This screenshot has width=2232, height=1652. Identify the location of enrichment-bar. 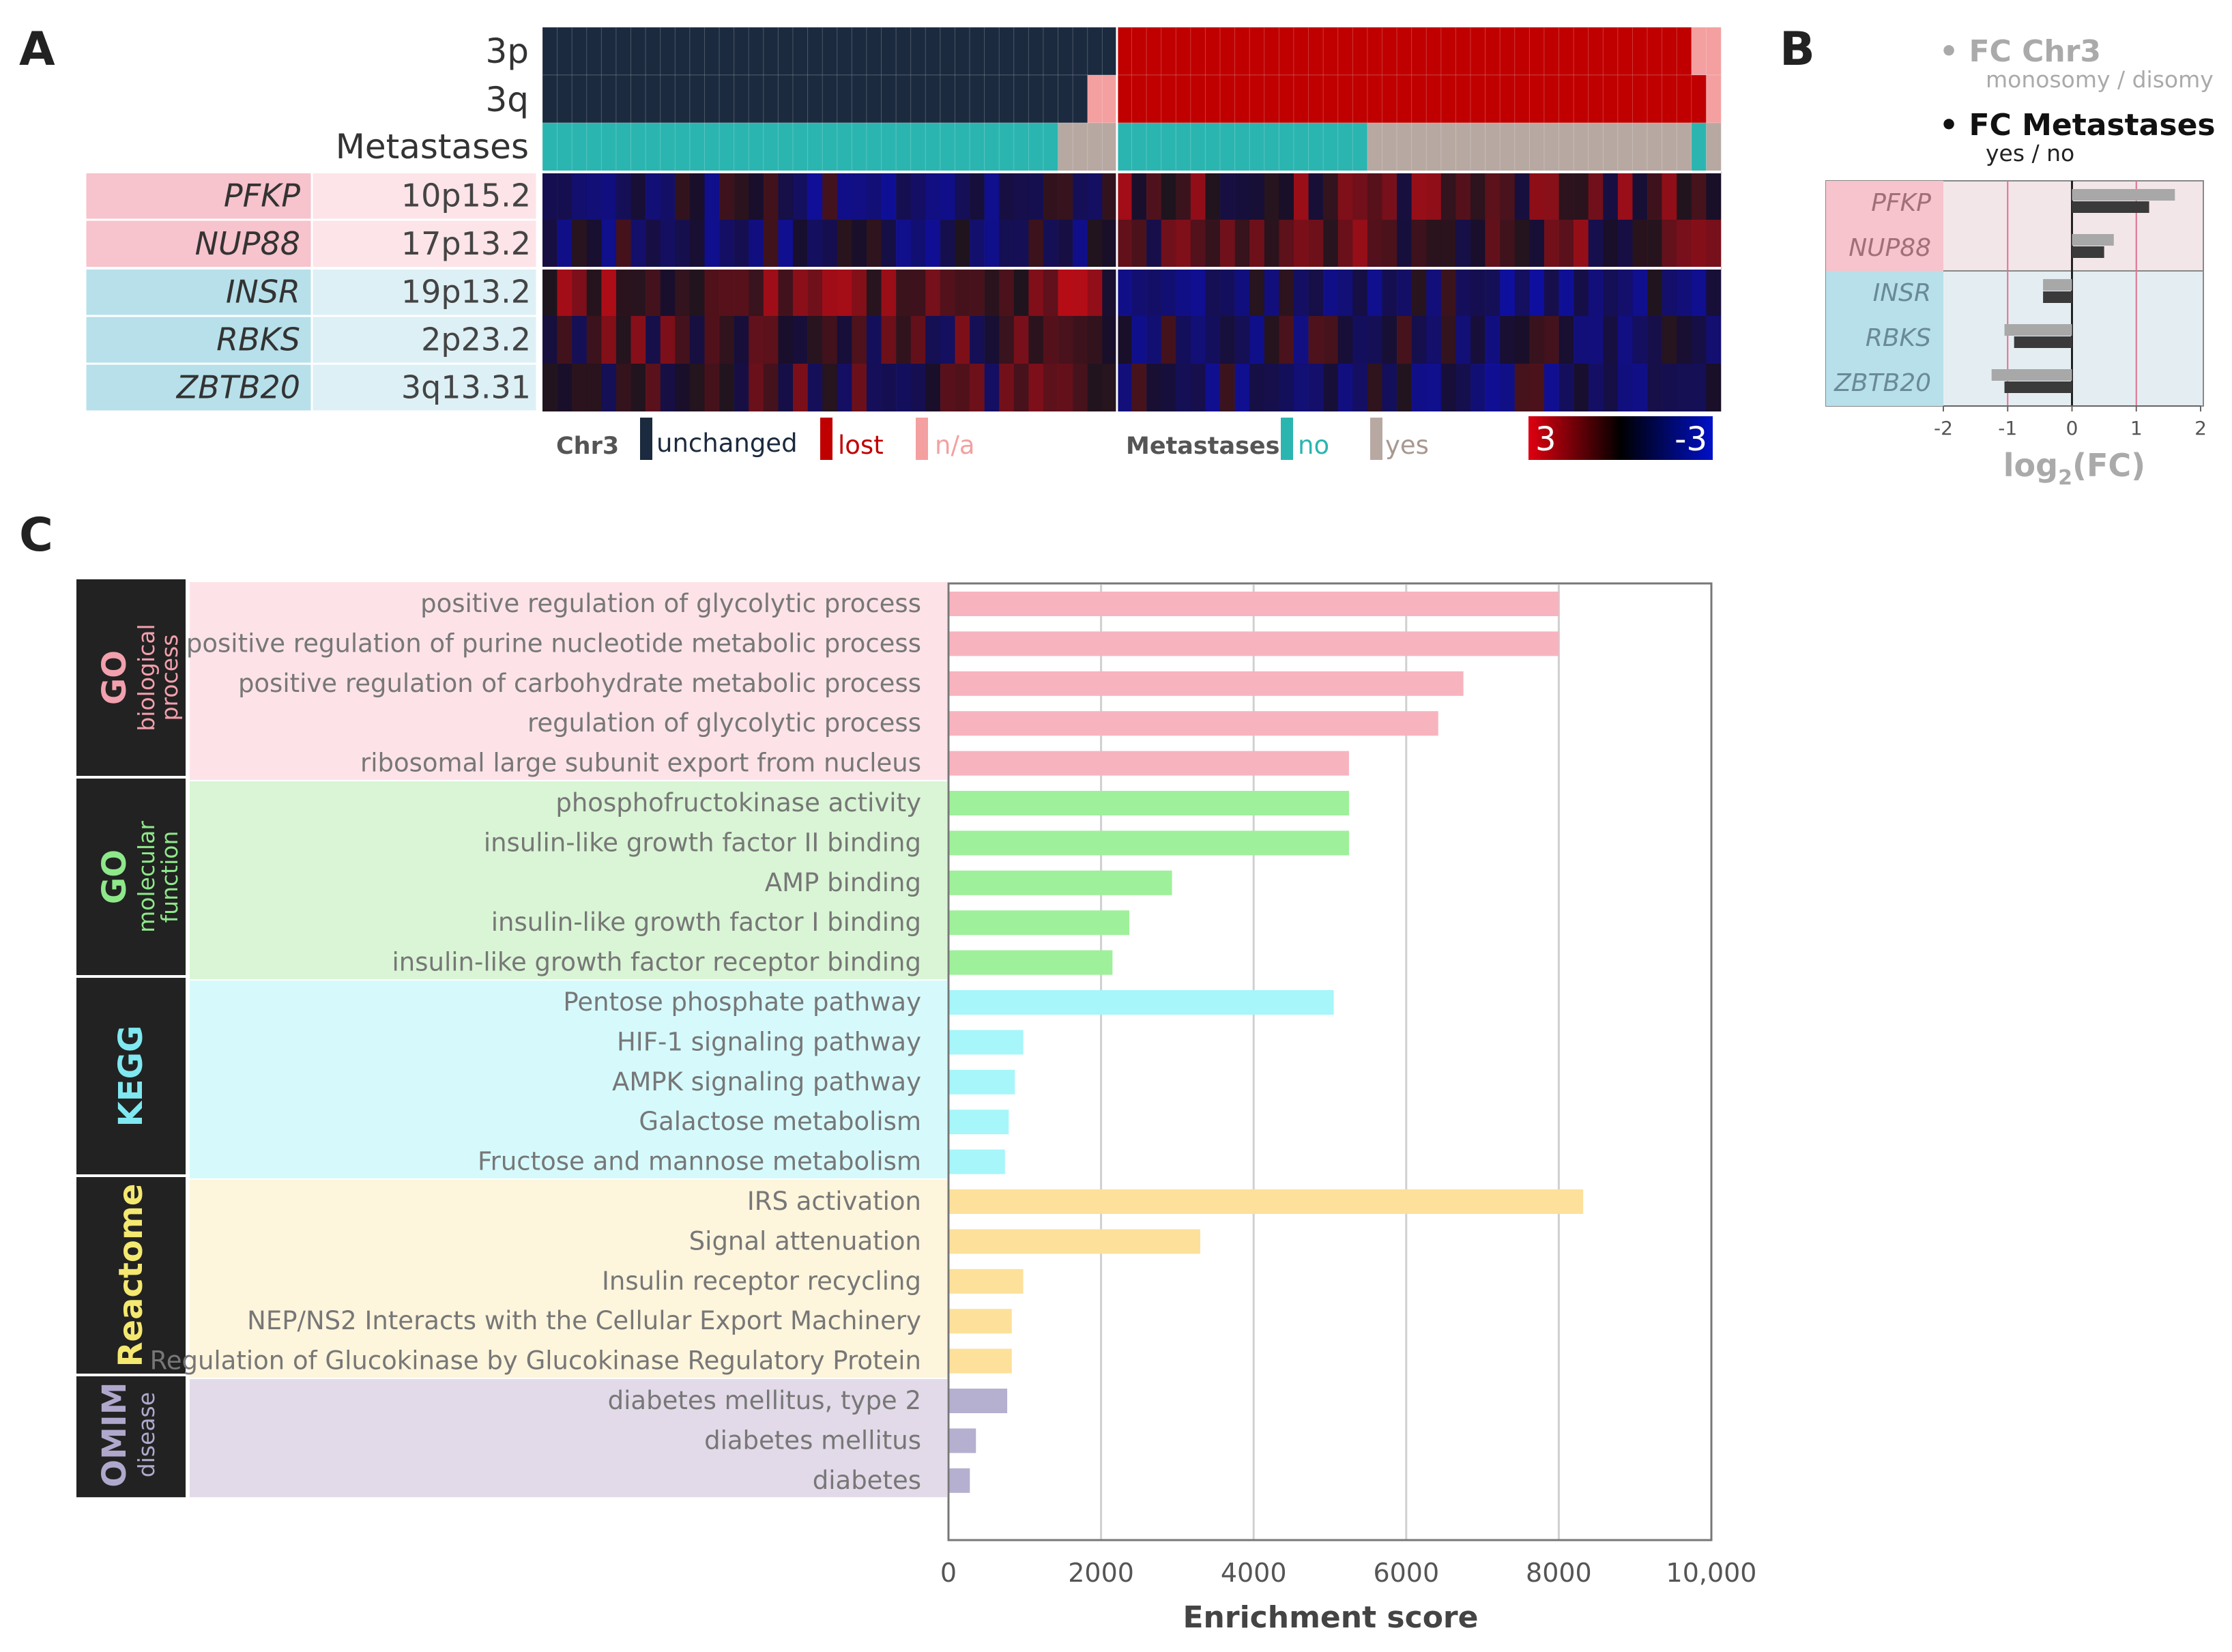
(1149, 763).